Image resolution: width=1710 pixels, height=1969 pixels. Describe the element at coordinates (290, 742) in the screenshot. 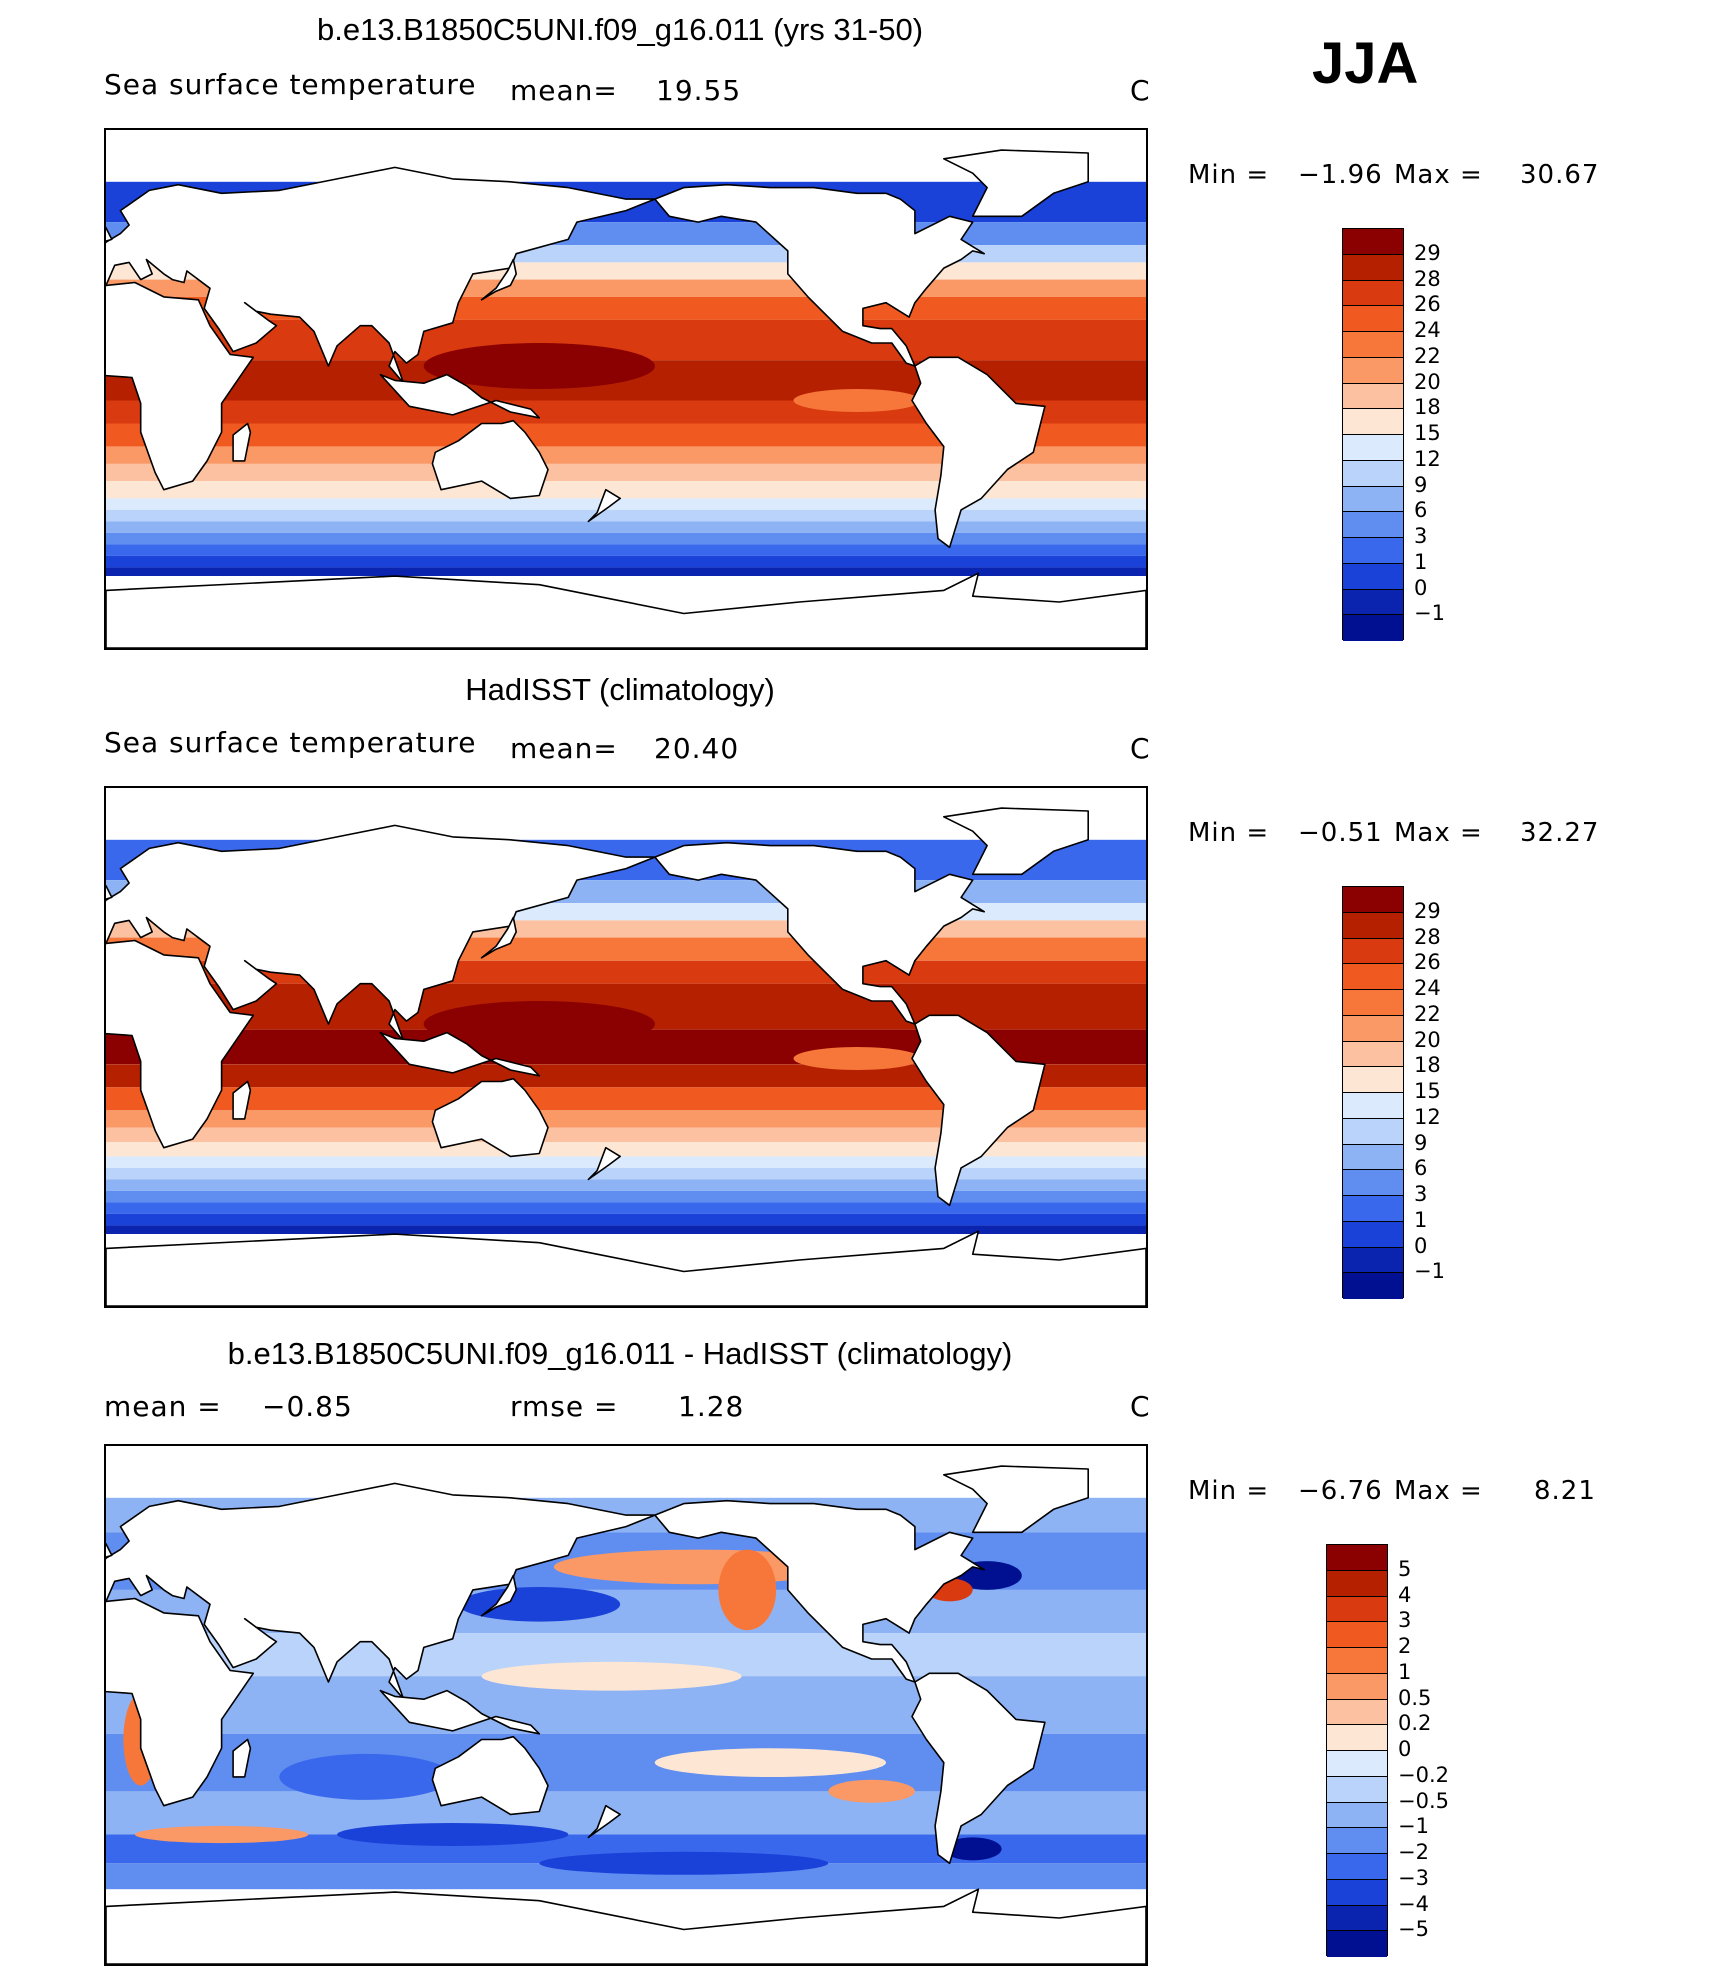

I see `panel2-variable: Sea surface temperature` at that location.